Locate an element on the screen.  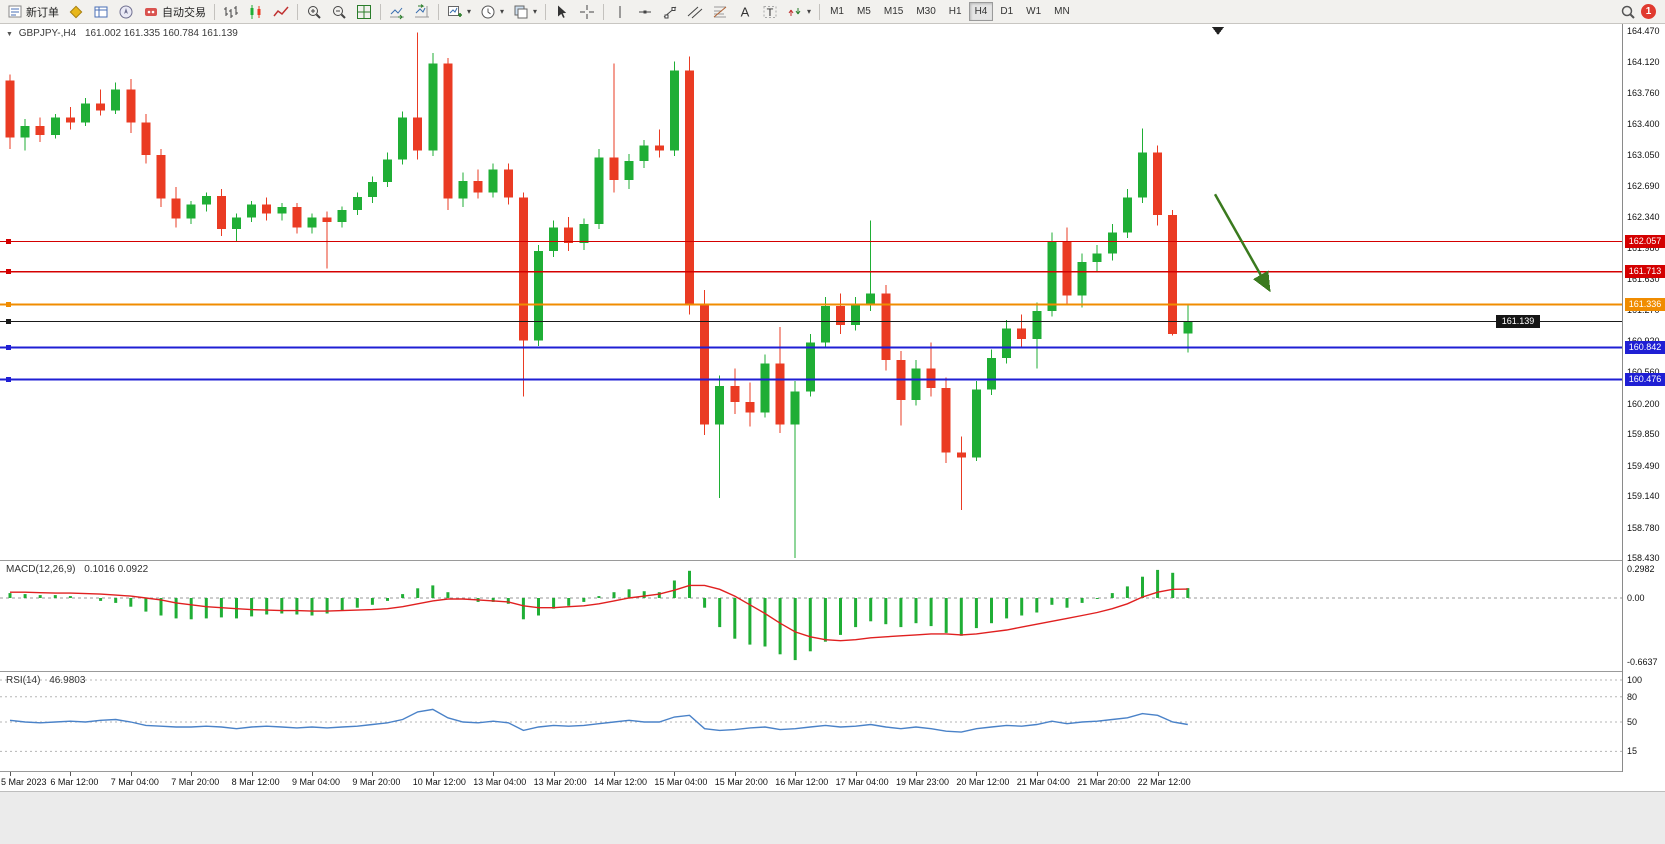
rsi-panel-canvas is located at coordinates (811, 721).